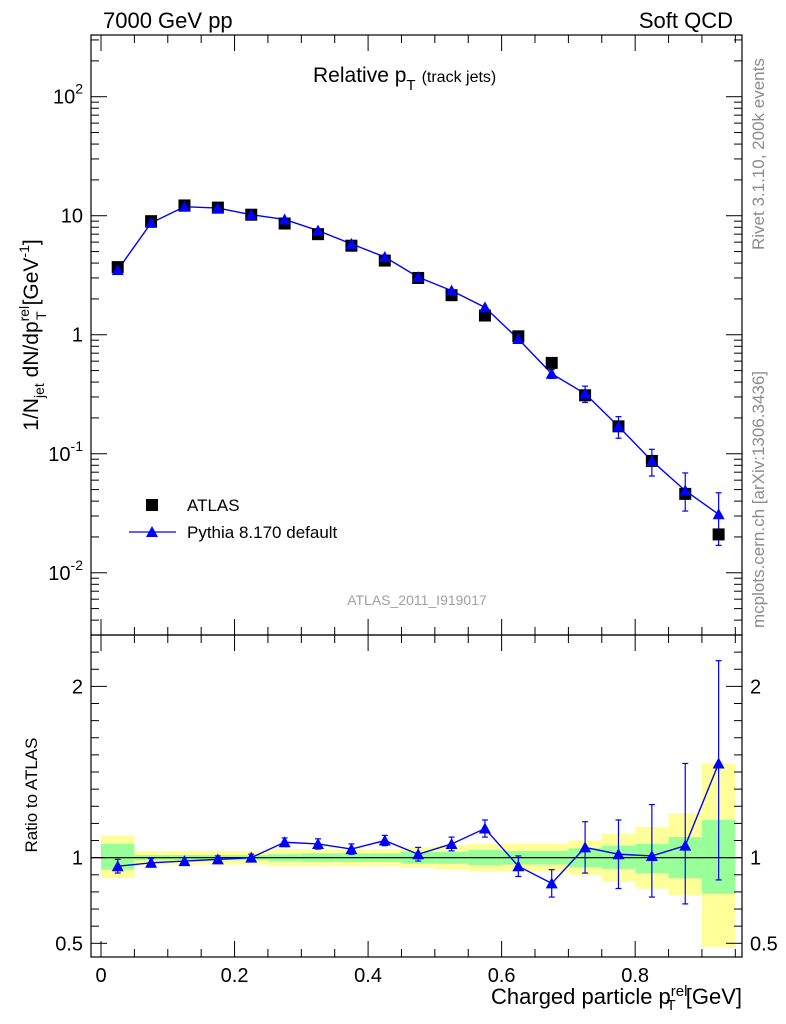  Describe the element at coordinates (77, 687) in the screenshot. I see `ratio-ytick-label: 2` at that location.